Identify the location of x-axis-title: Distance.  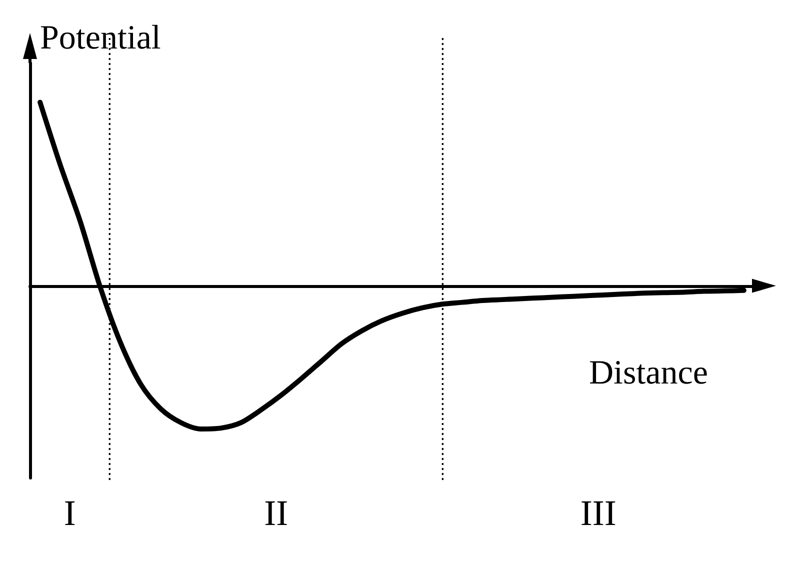
(648, 373).